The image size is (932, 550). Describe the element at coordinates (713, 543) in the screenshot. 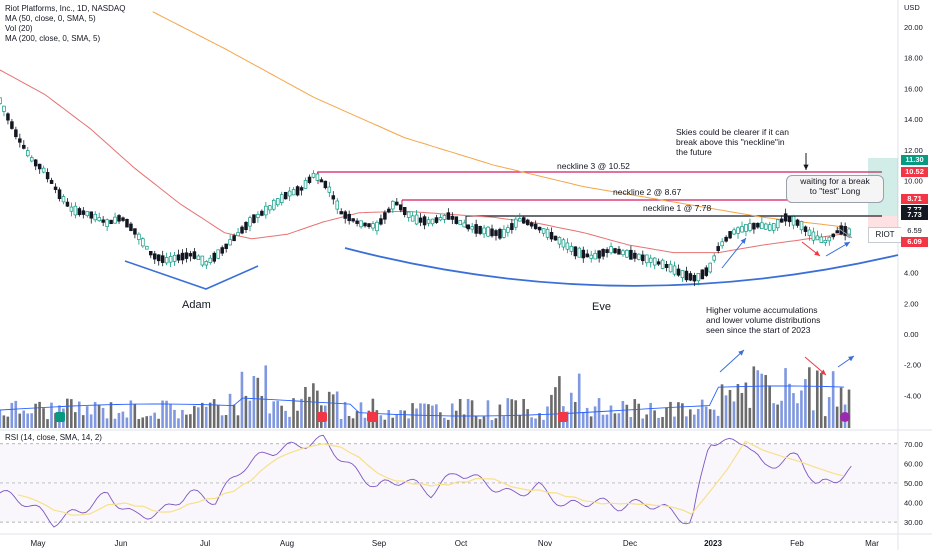

I see `month-label: 2023` at that location.